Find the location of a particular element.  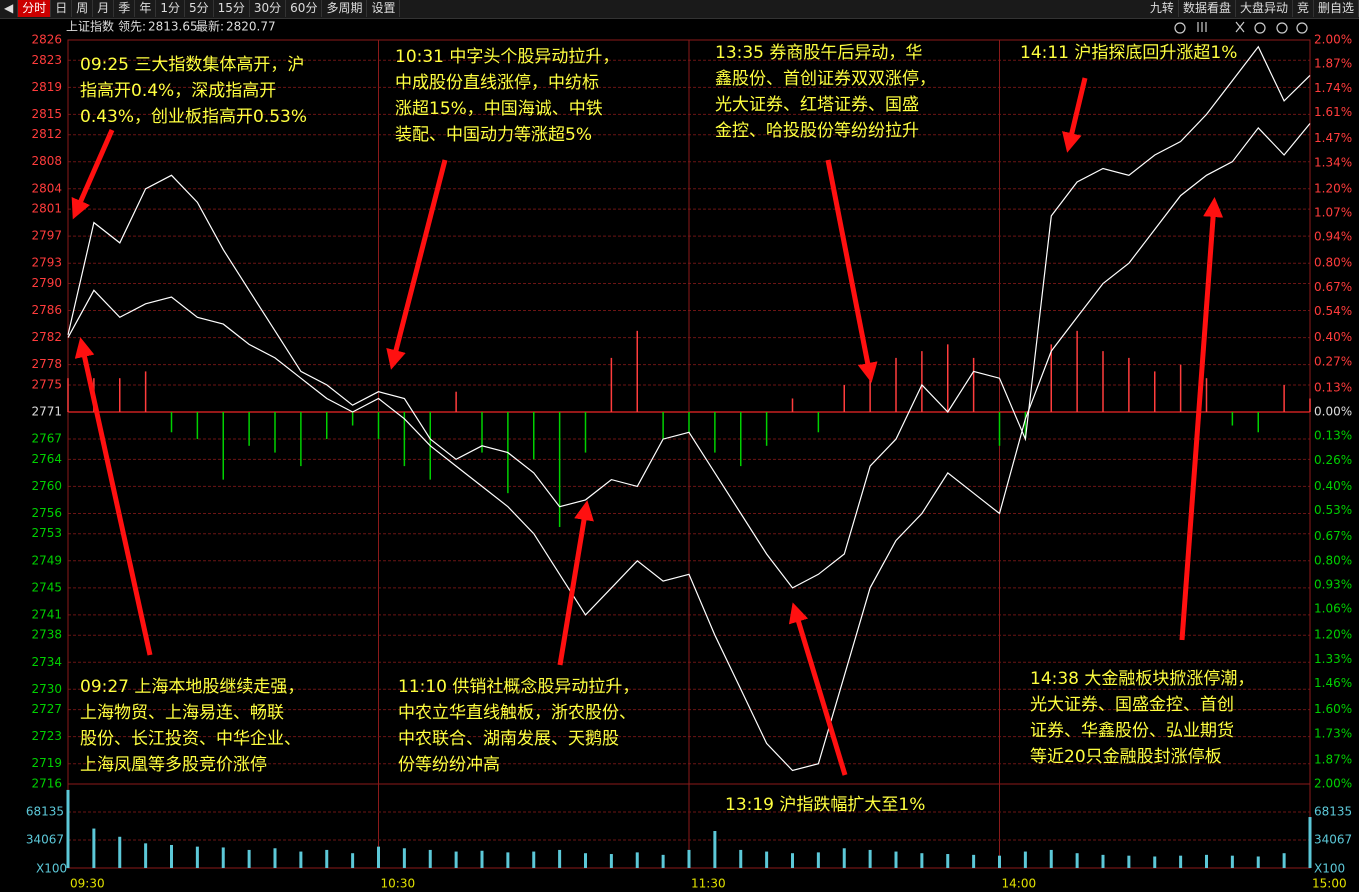

back-icon: ◀ is located at coordinates (9, 8).